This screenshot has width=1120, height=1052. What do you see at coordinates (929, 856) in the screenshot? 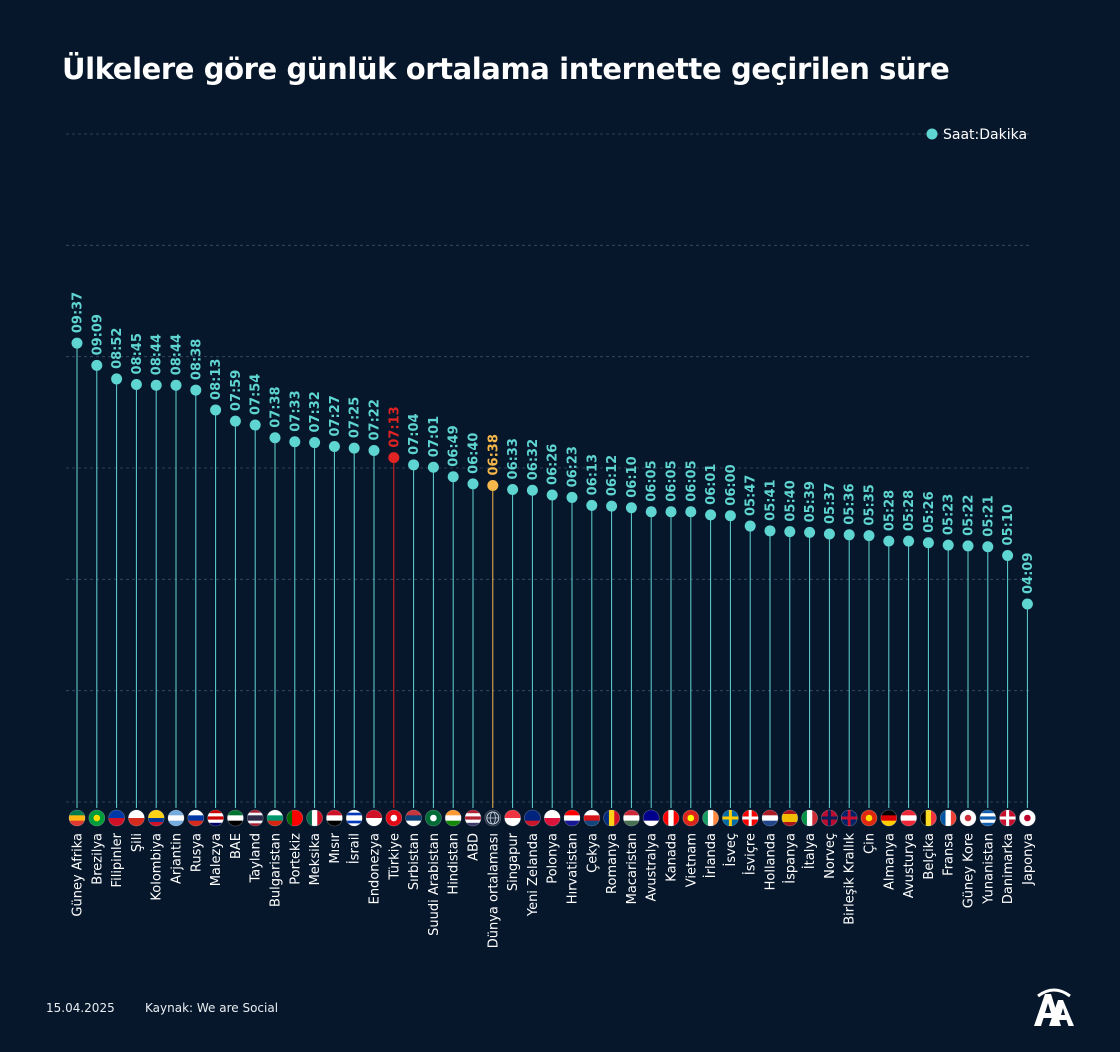
I see `category-label: Belçika` at bounding box center [929, 856].